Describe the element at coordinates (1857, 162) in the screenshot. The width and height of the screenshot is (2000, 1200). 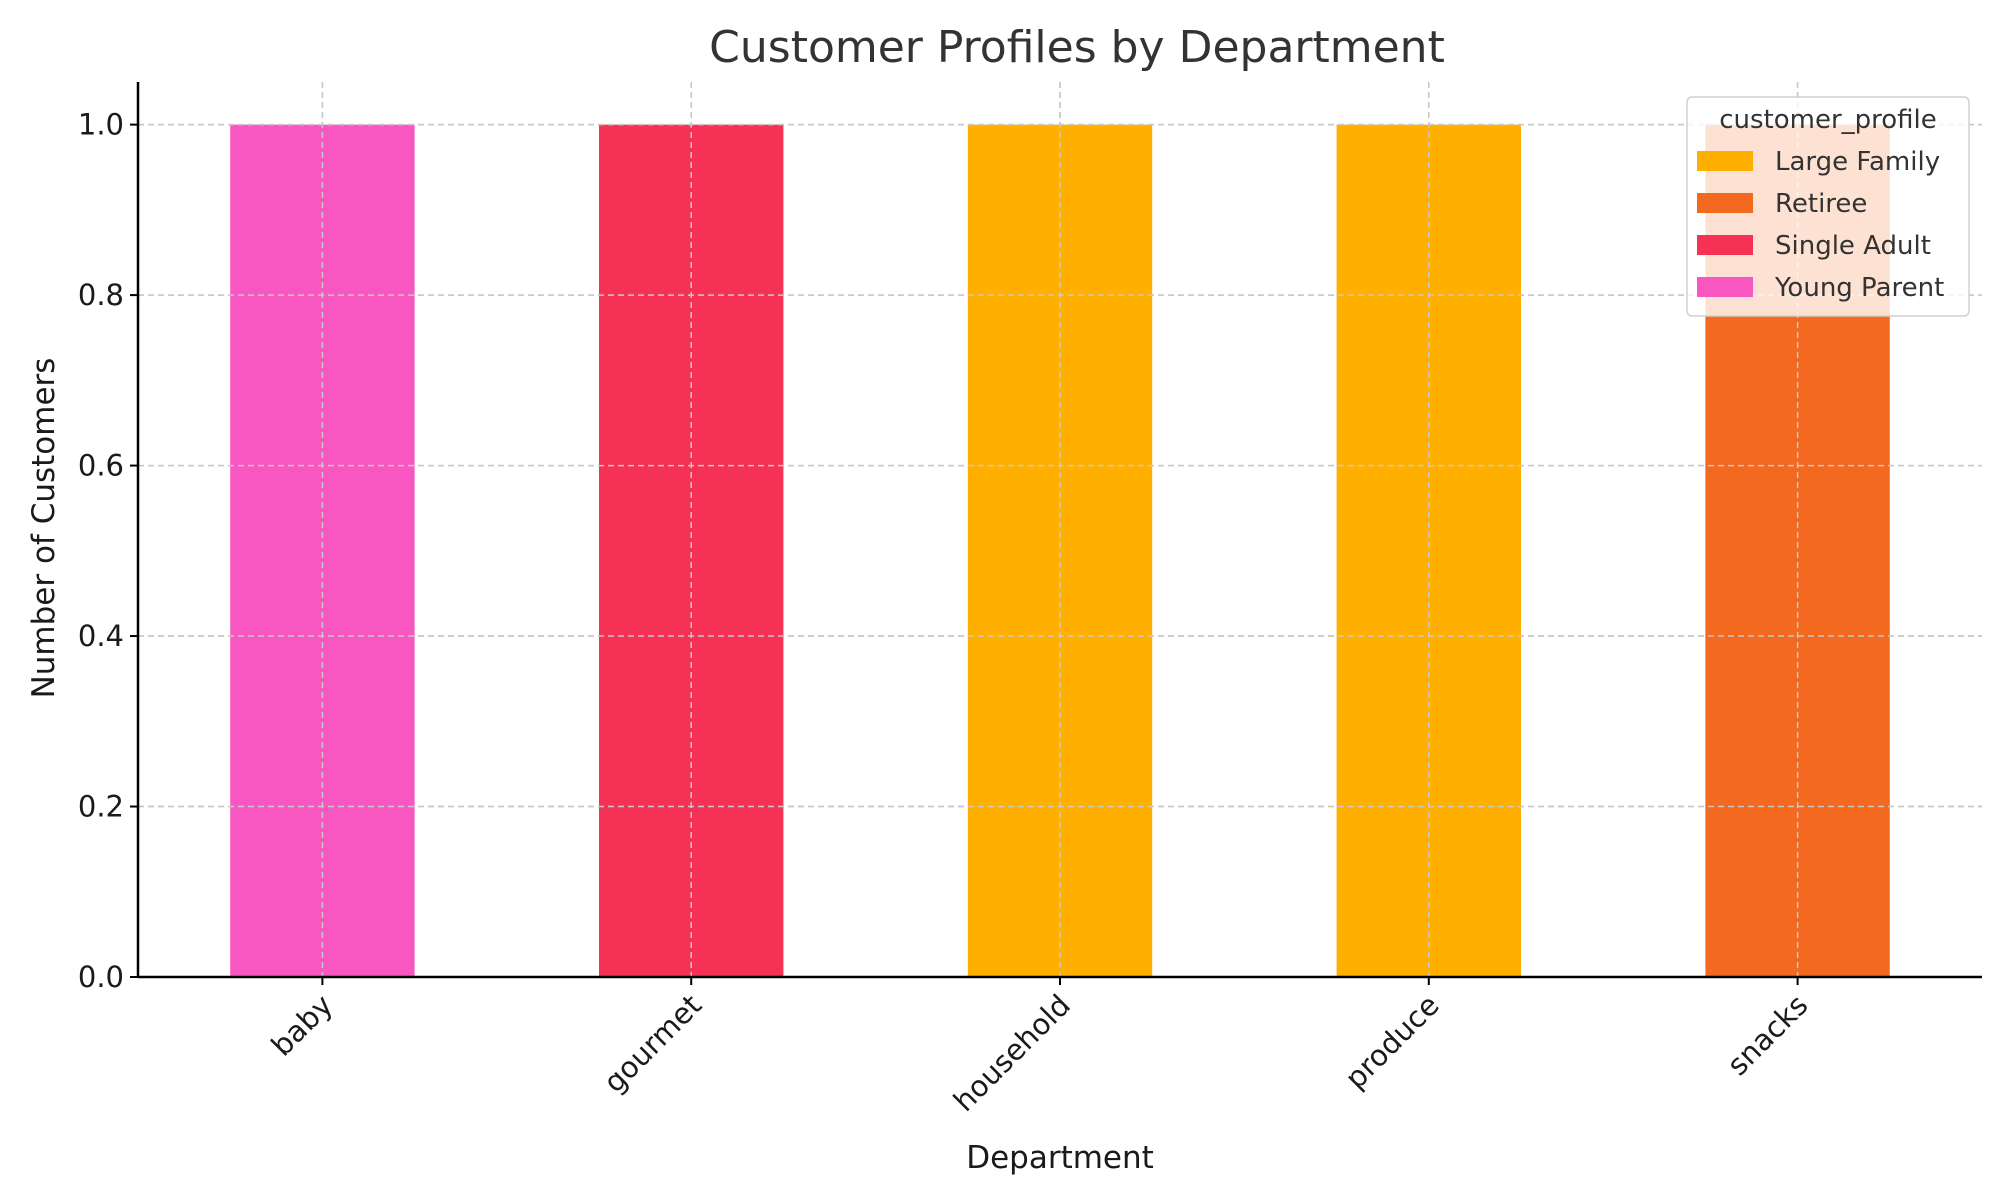
I see `legend-label: Large Family` at that location.